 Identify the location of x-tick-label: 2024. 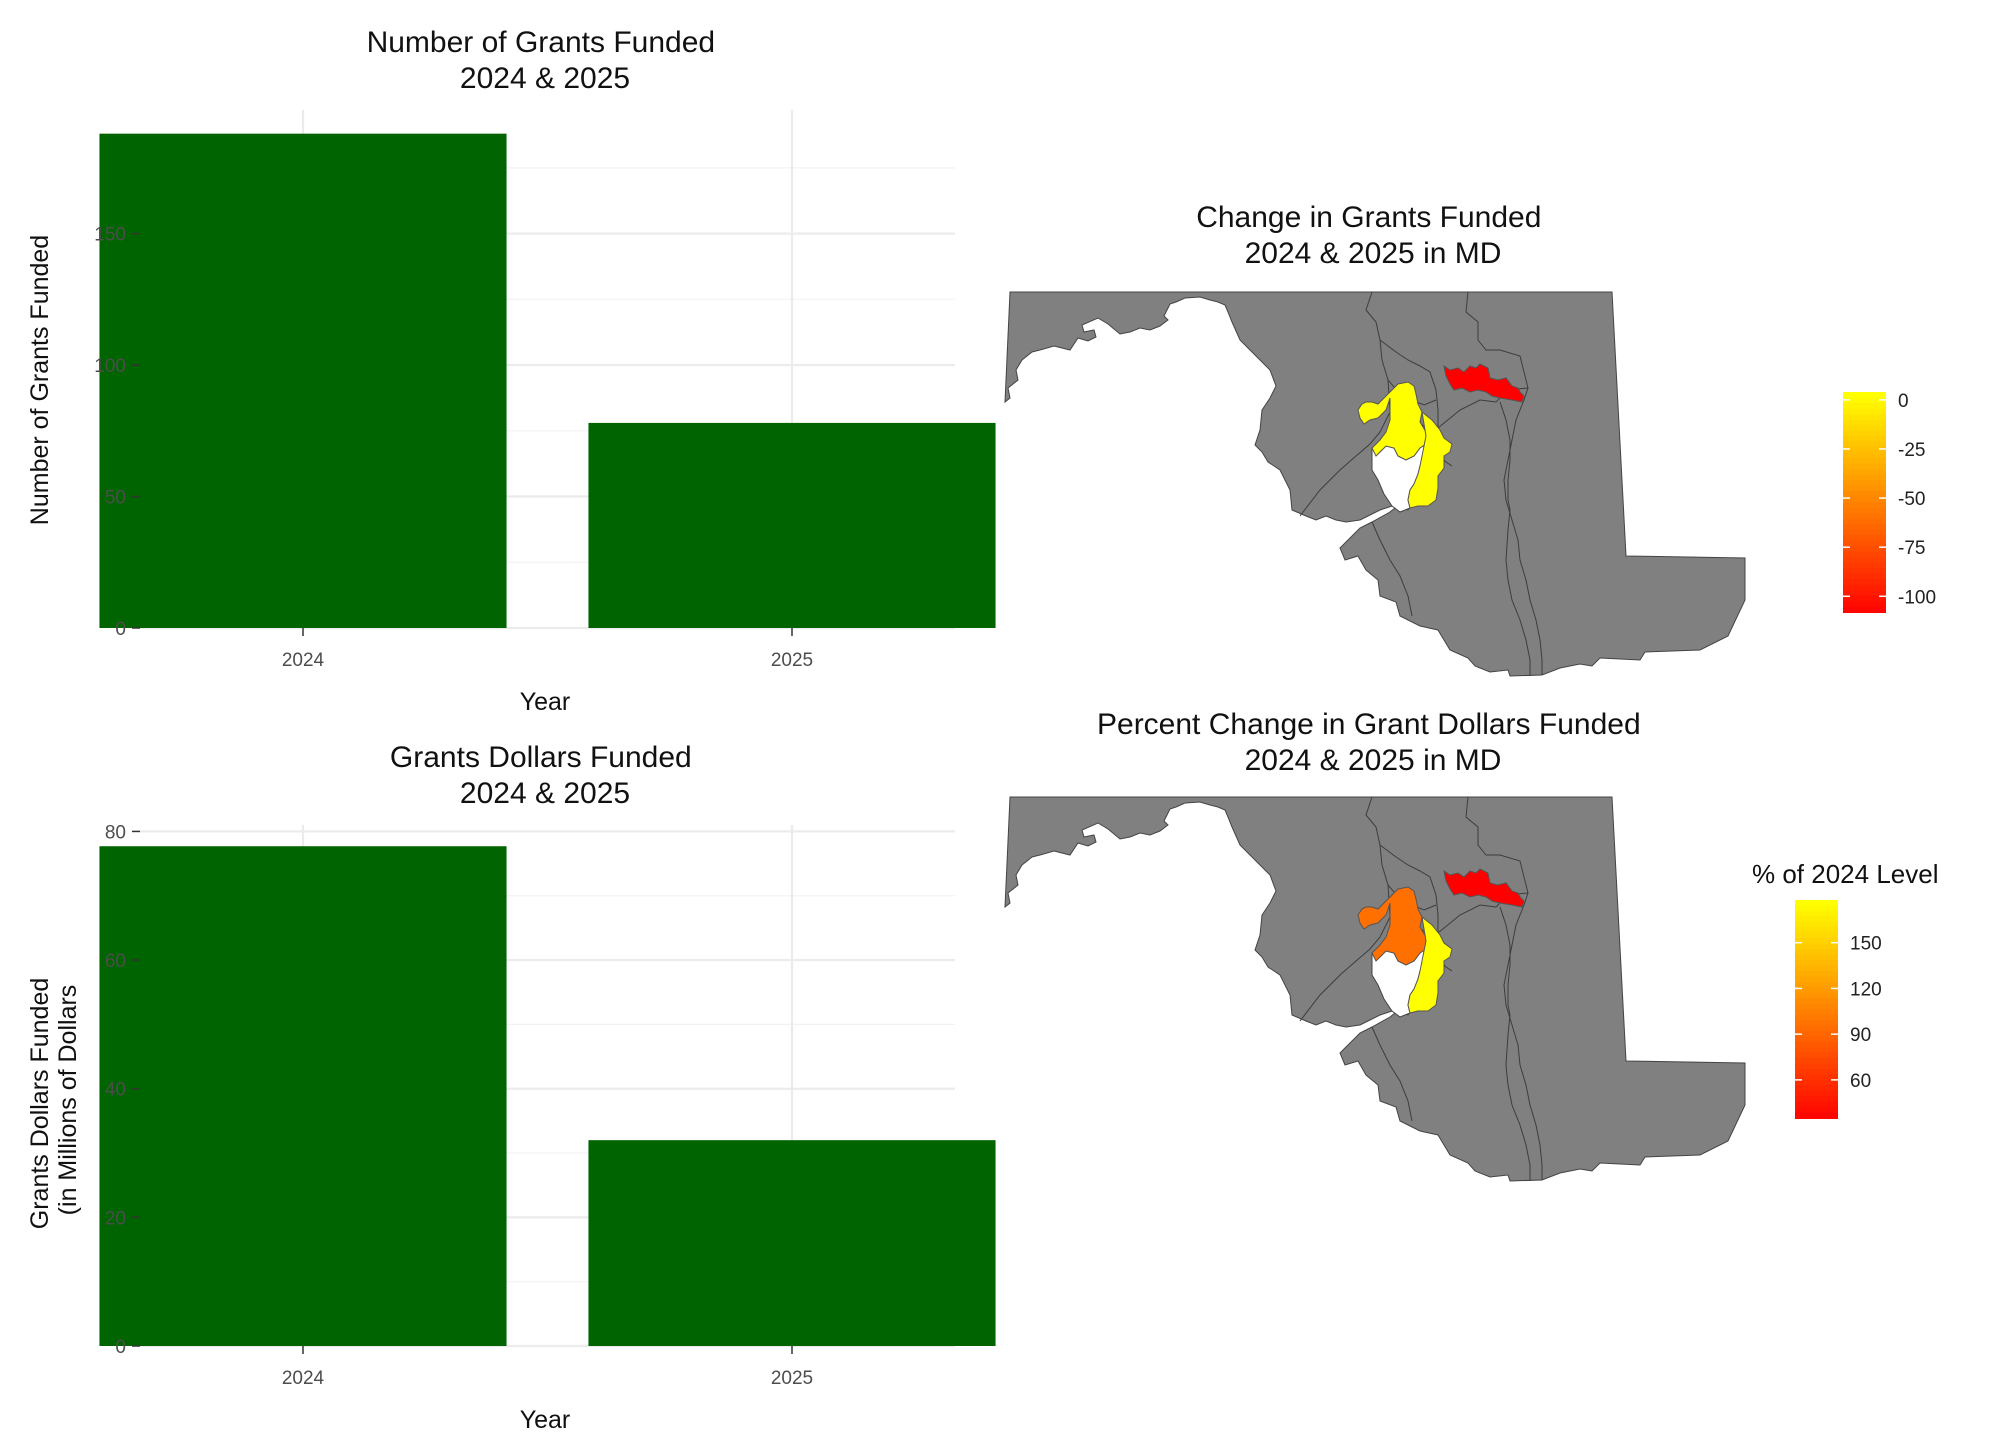
(303, 1378).